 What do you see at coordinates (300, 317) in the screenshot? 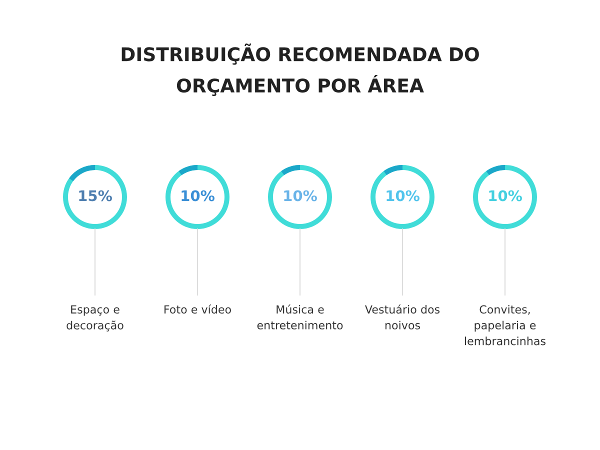
I see `category-label: Música e entretenimento` at bounding box center [300, 317].